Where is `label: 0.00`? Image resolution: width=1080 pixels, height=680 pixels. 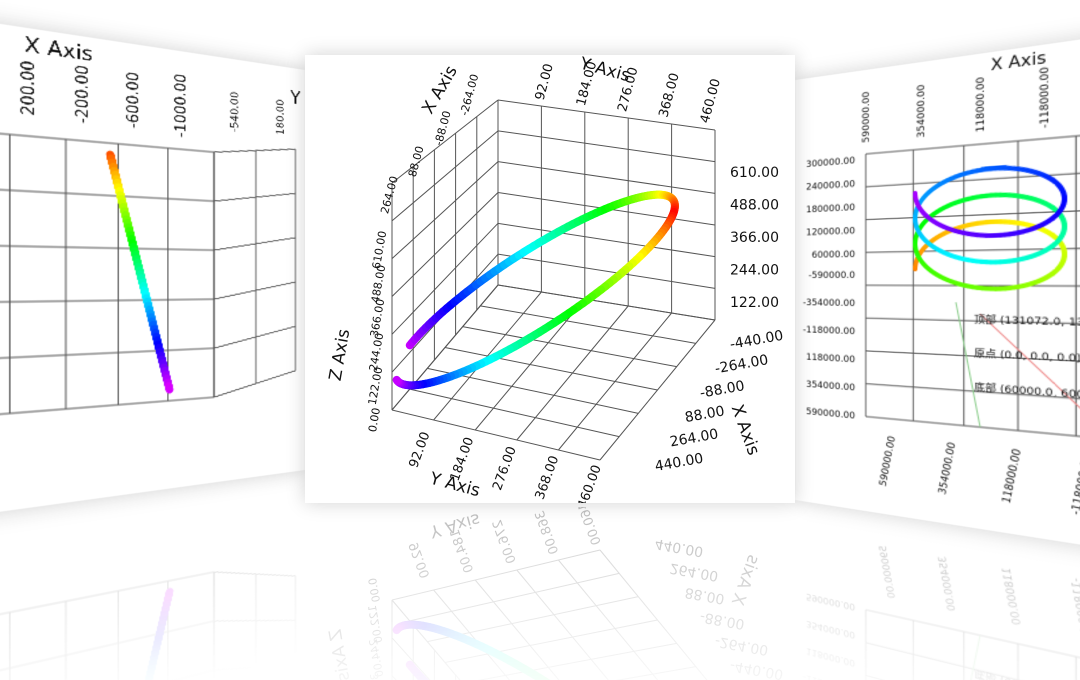 label: 0.00 is located at coordinates (374, 420).